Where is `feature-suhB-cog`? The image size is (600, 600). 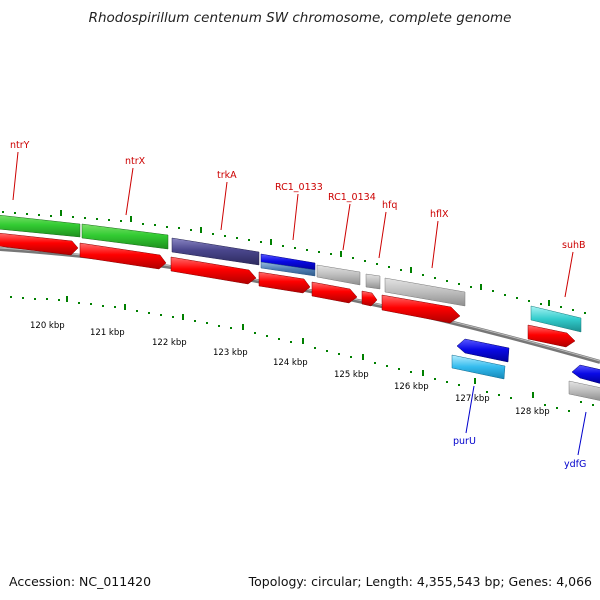
feature-suhB-cog is located at coordinates (556, 319).